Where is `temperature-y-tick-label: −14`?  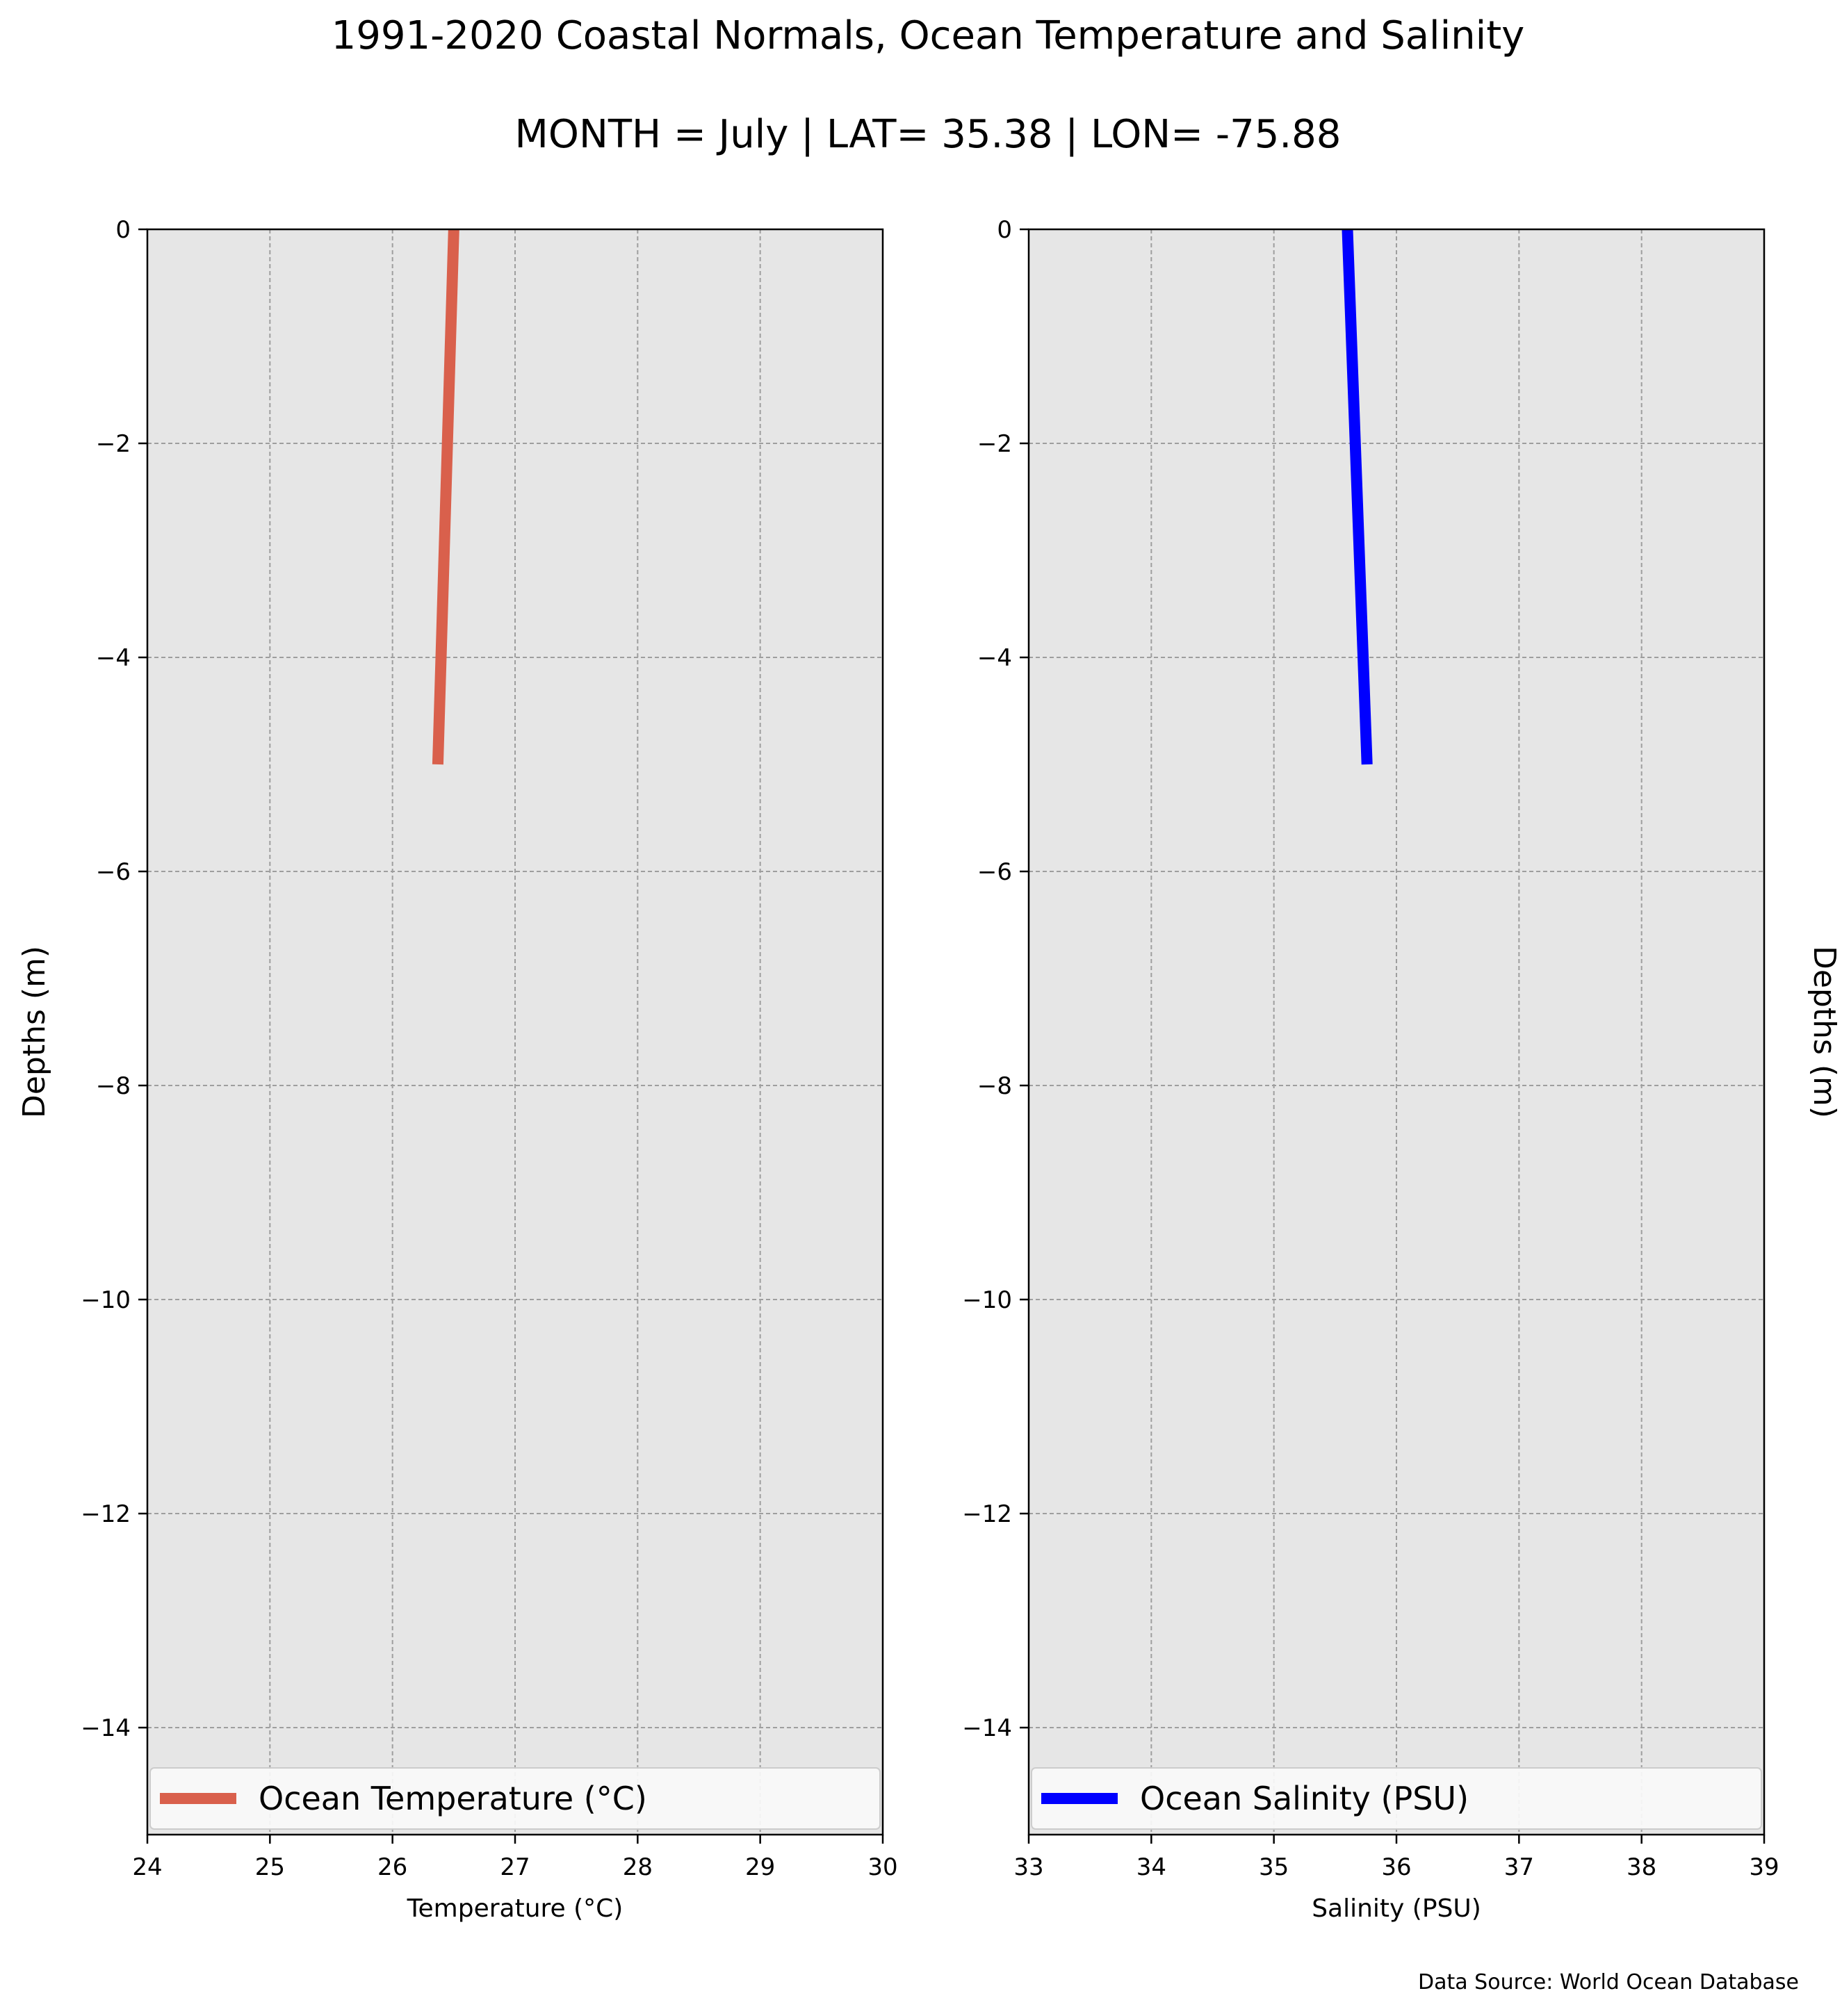 temperature-y-tick-label: −14 is located at coordinates (106, 1728).